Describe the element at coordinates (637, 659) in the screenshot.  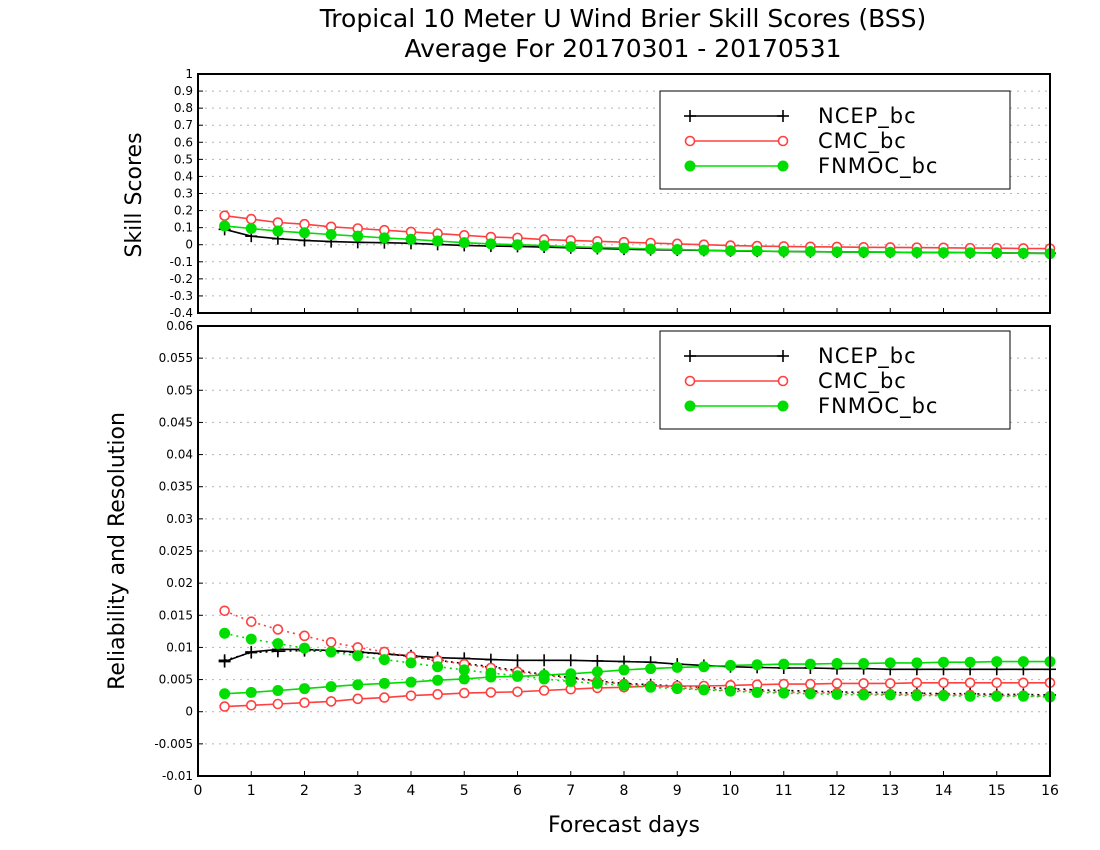
I see `series-line` at that location.